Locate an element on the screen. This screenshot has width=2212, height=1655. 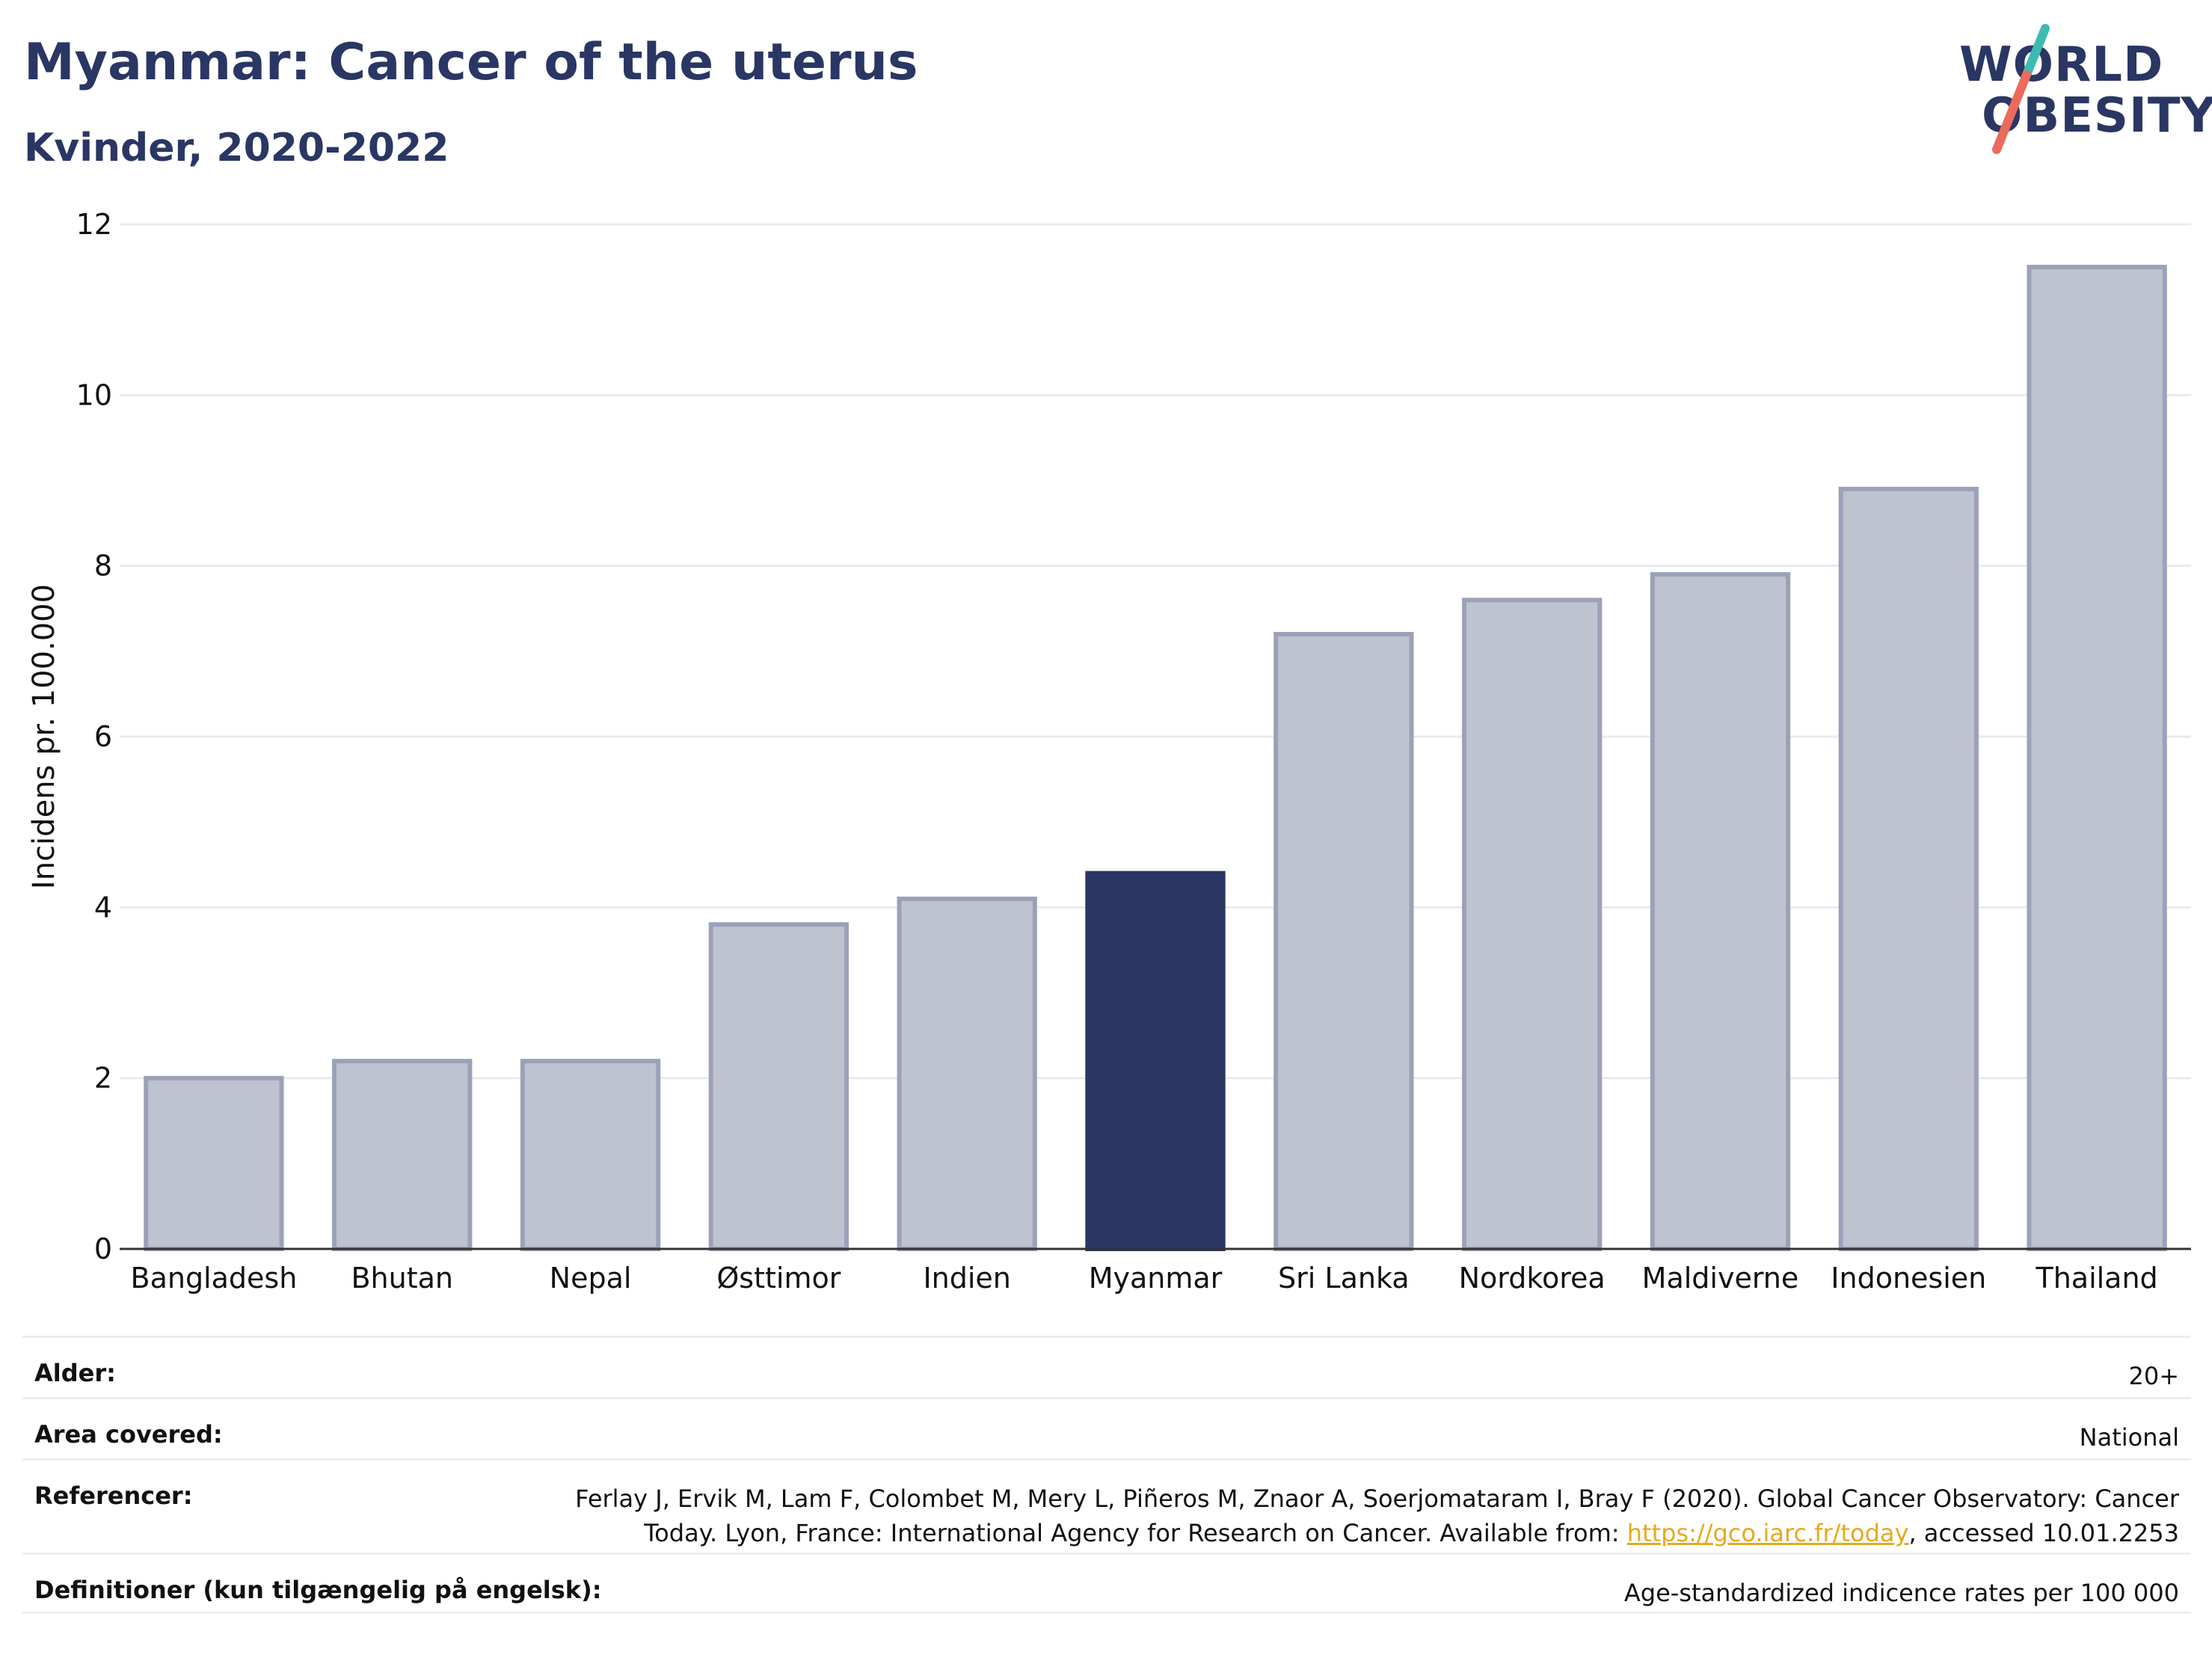
page-subtitle: Kvinder, 2020-2022 is located at coordinates (237, 148).